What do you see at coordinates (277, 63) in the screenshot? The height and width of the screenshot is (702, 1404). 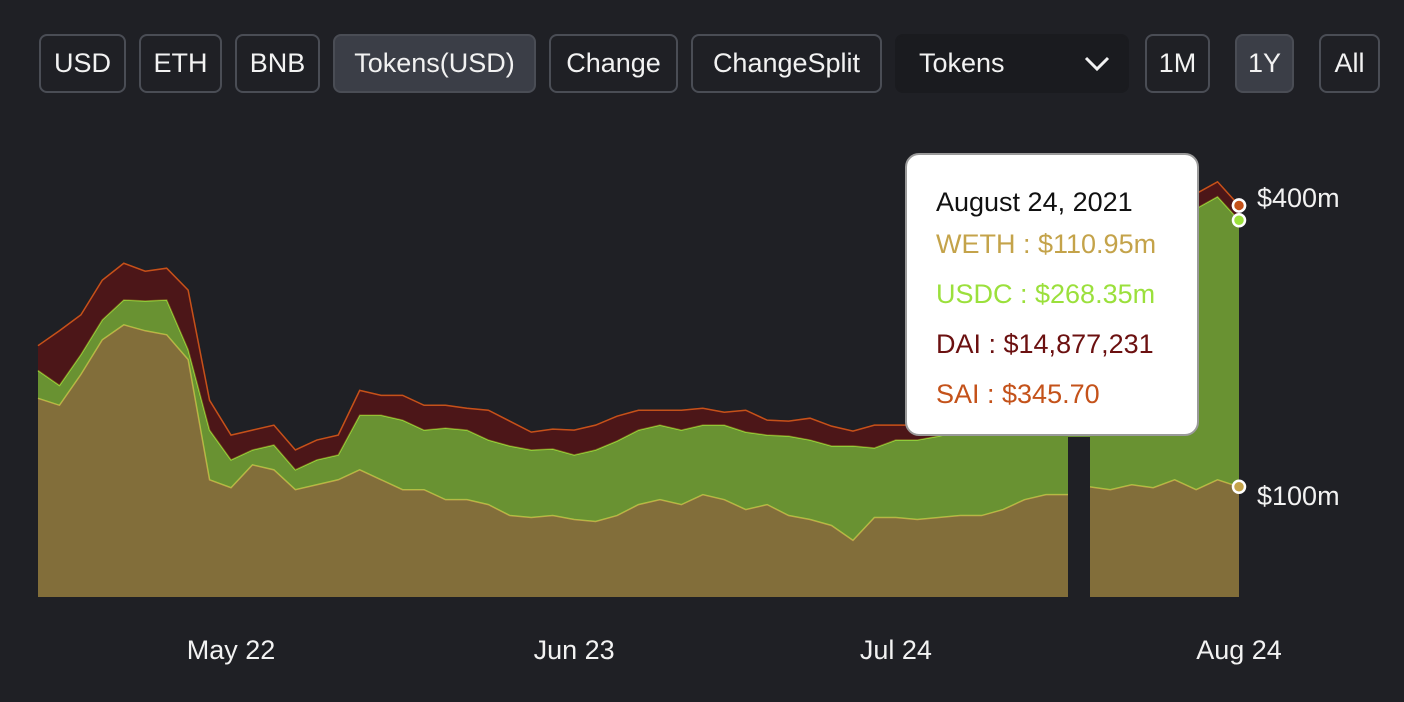 I see `currency-button: BNB` at bounding box center [277, 63].